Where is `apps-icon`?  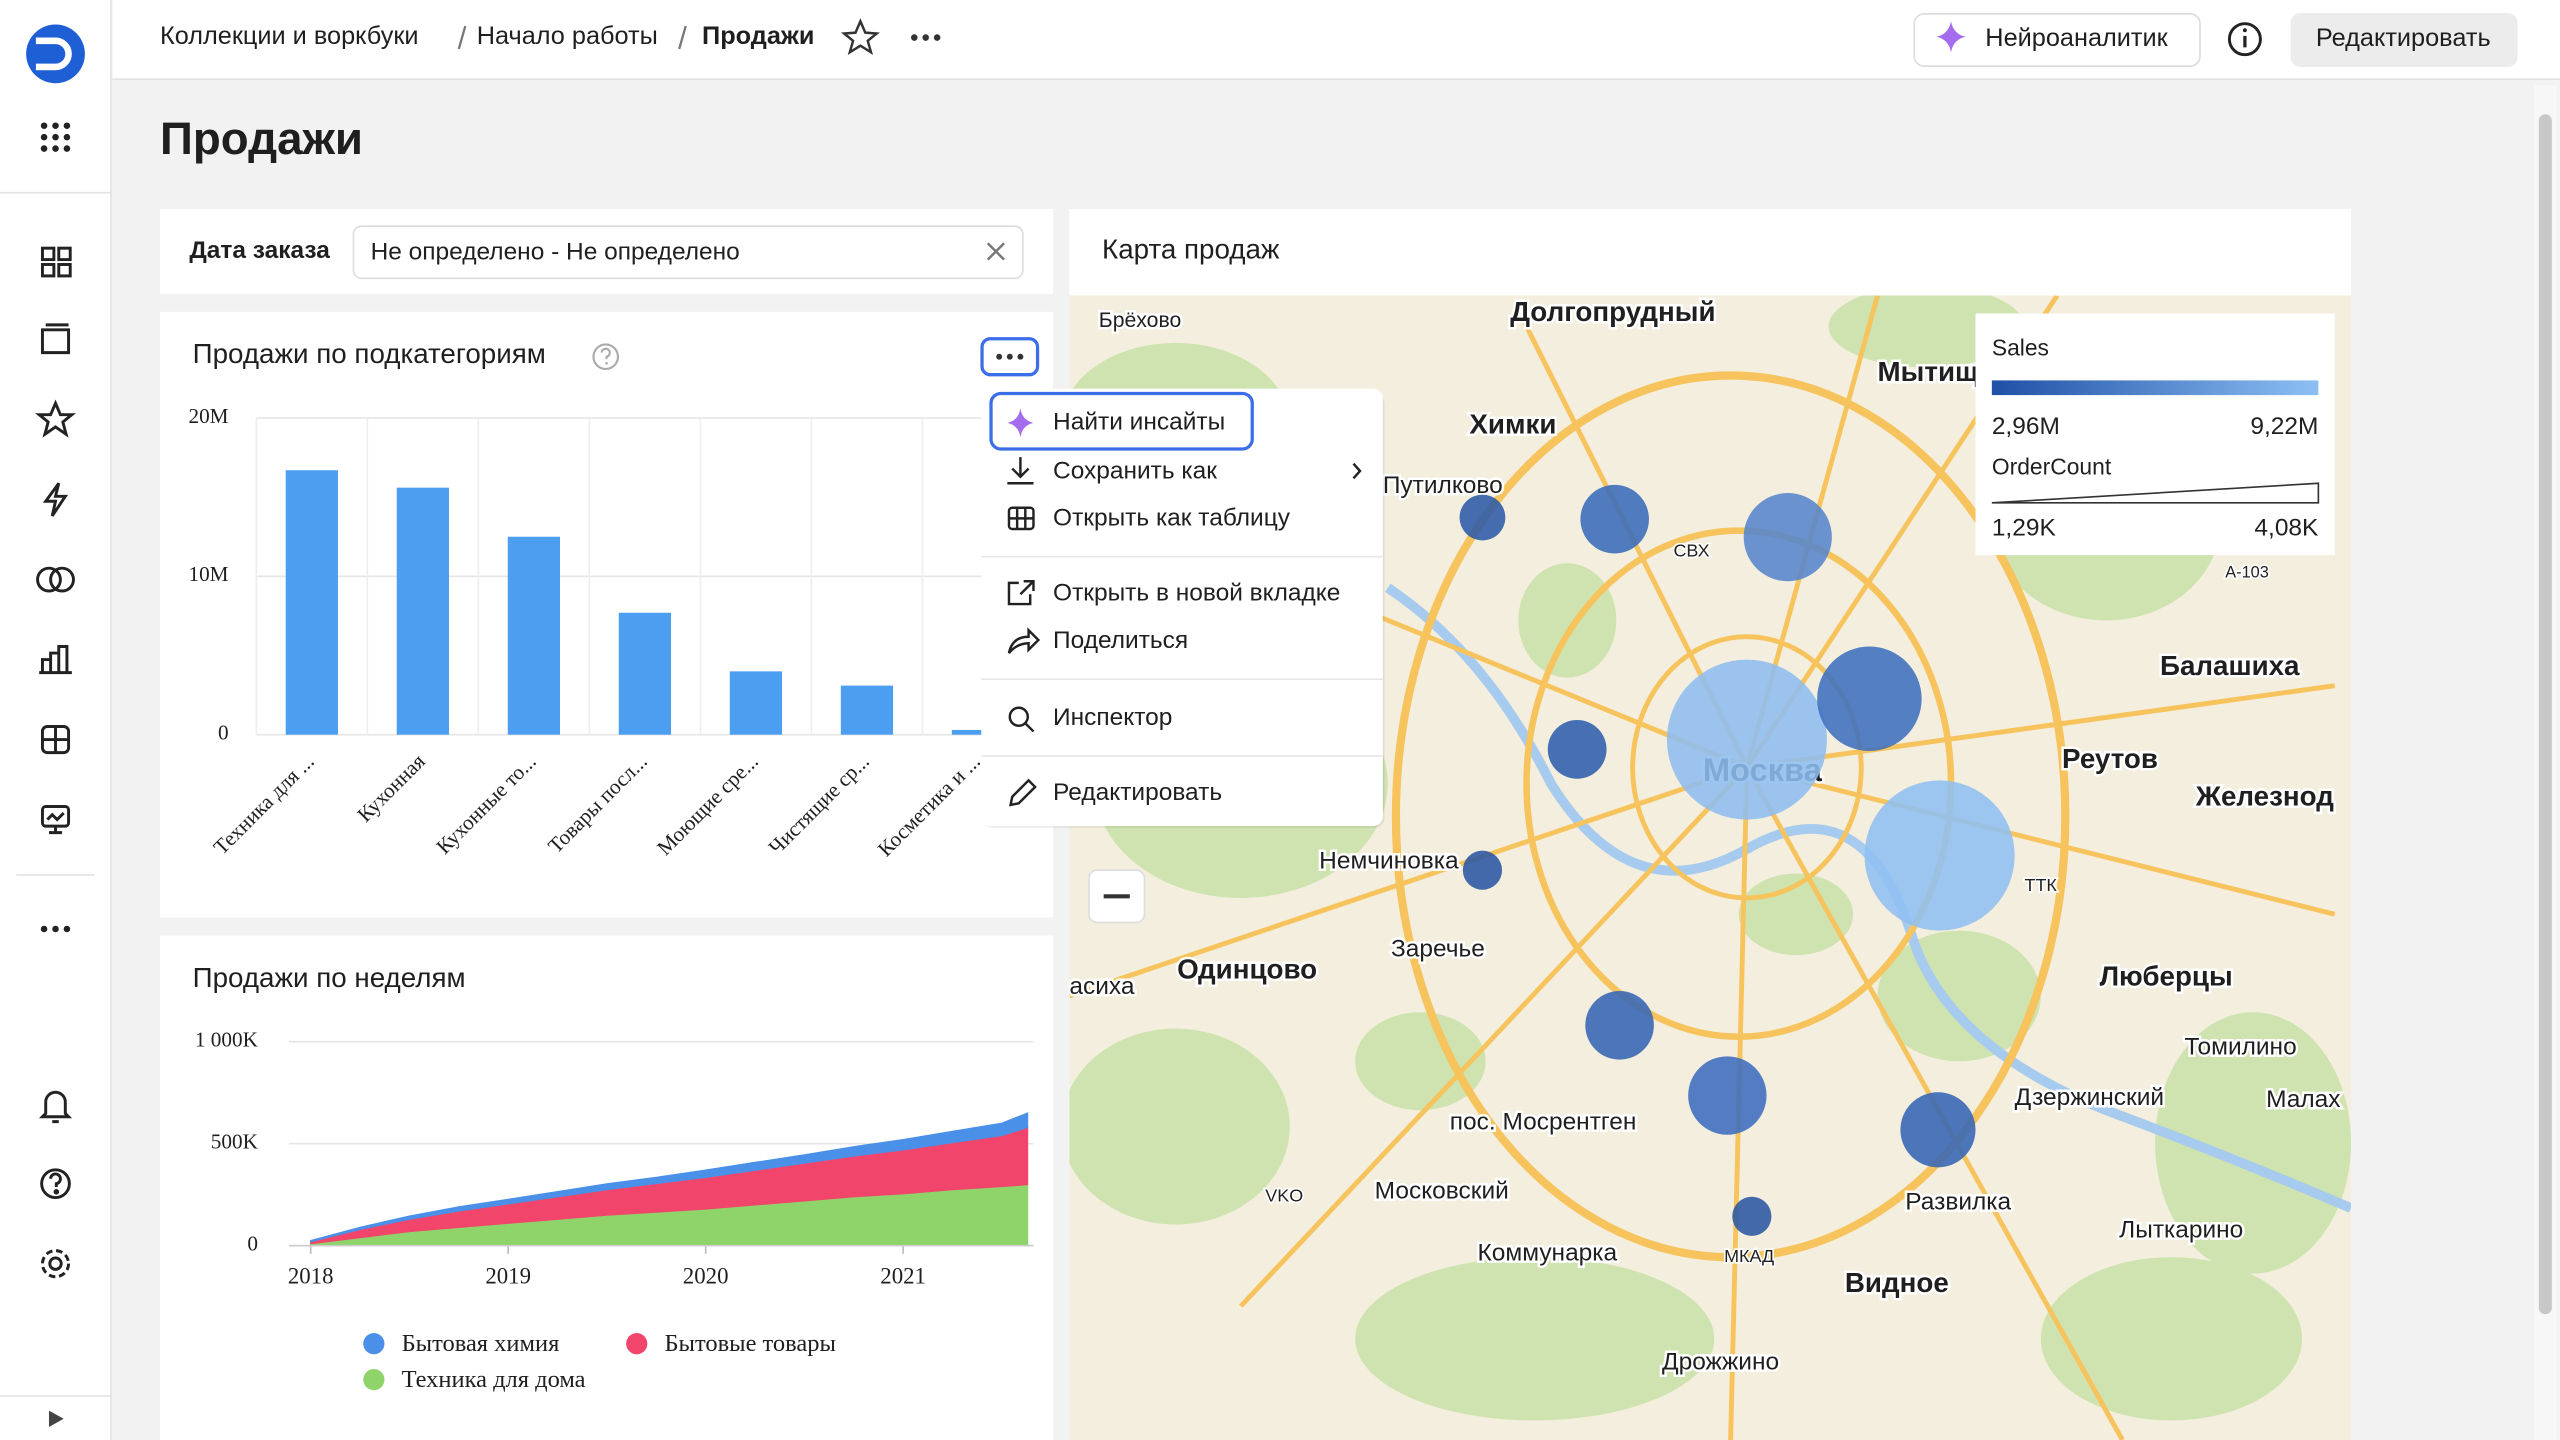 apps-icon is located at coordinates (55, 137).